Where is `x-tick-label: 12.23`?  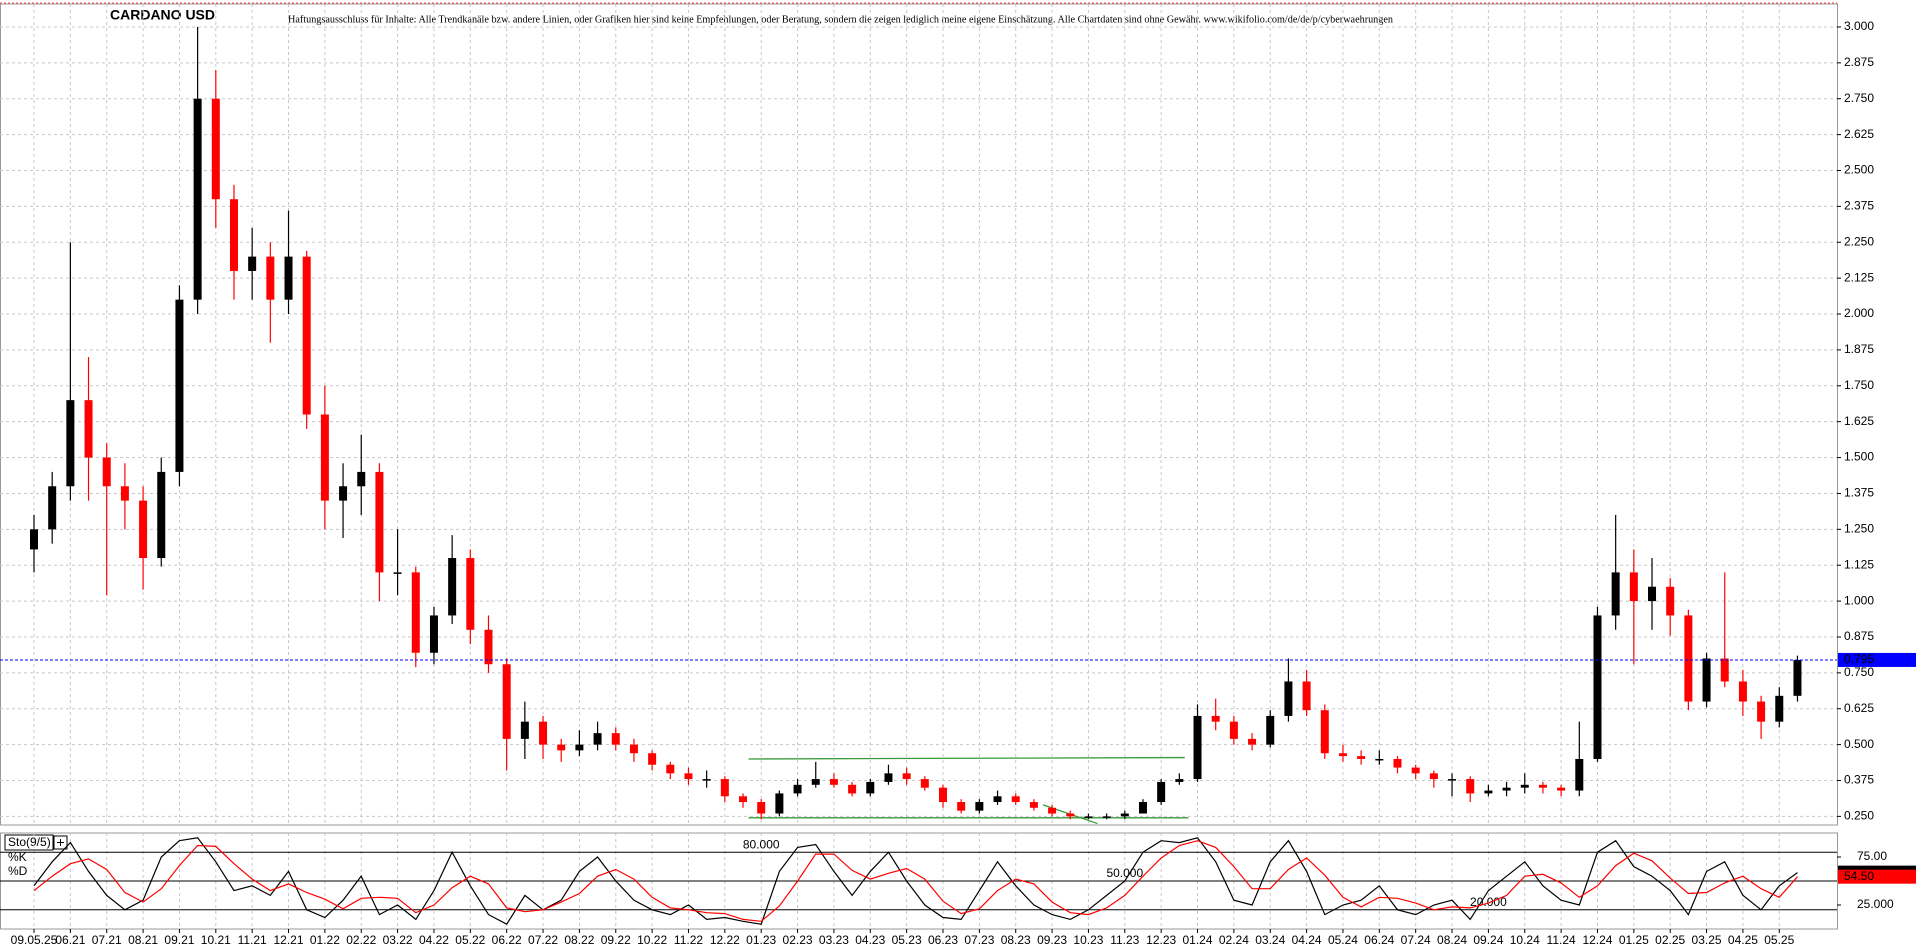 x-tick-label: 12.23 is located at coordinates (1161, 940).